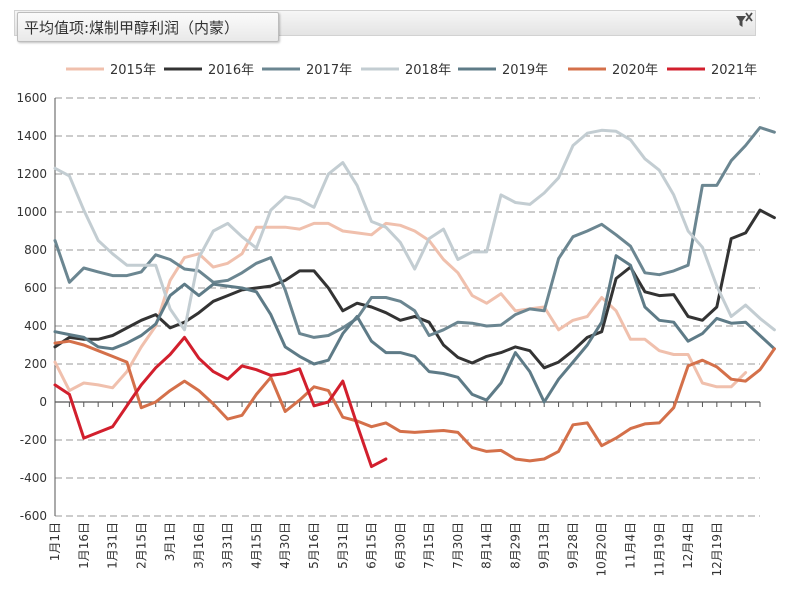  Describe the element at coordinates (525, 70) in the screenshot. I see `legend-label: 2019年` at that location.